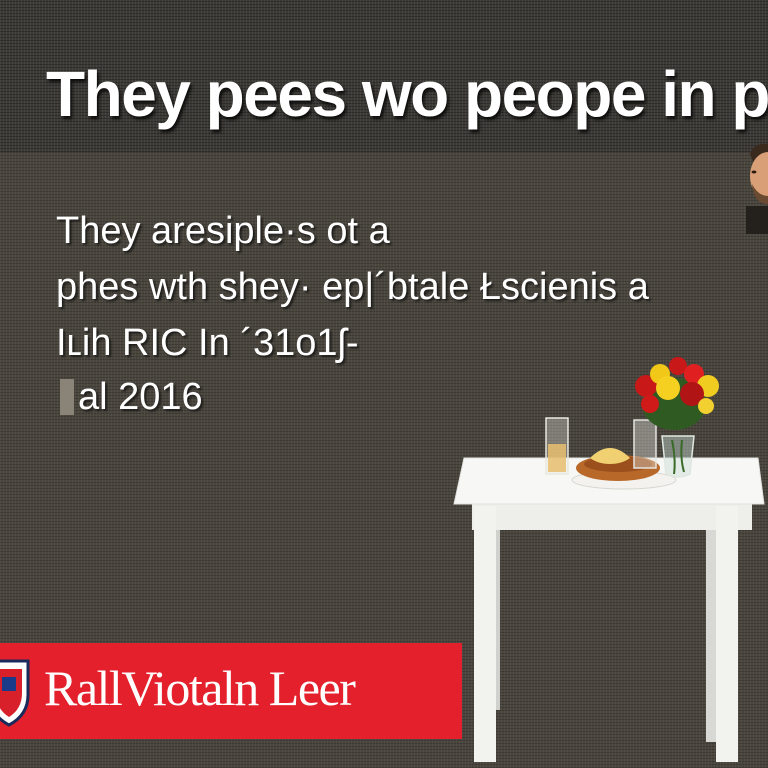  What do you see at coordinates (677, 417) in the screenshot?
I see `flower-vase` at bounding box center [677, 417].